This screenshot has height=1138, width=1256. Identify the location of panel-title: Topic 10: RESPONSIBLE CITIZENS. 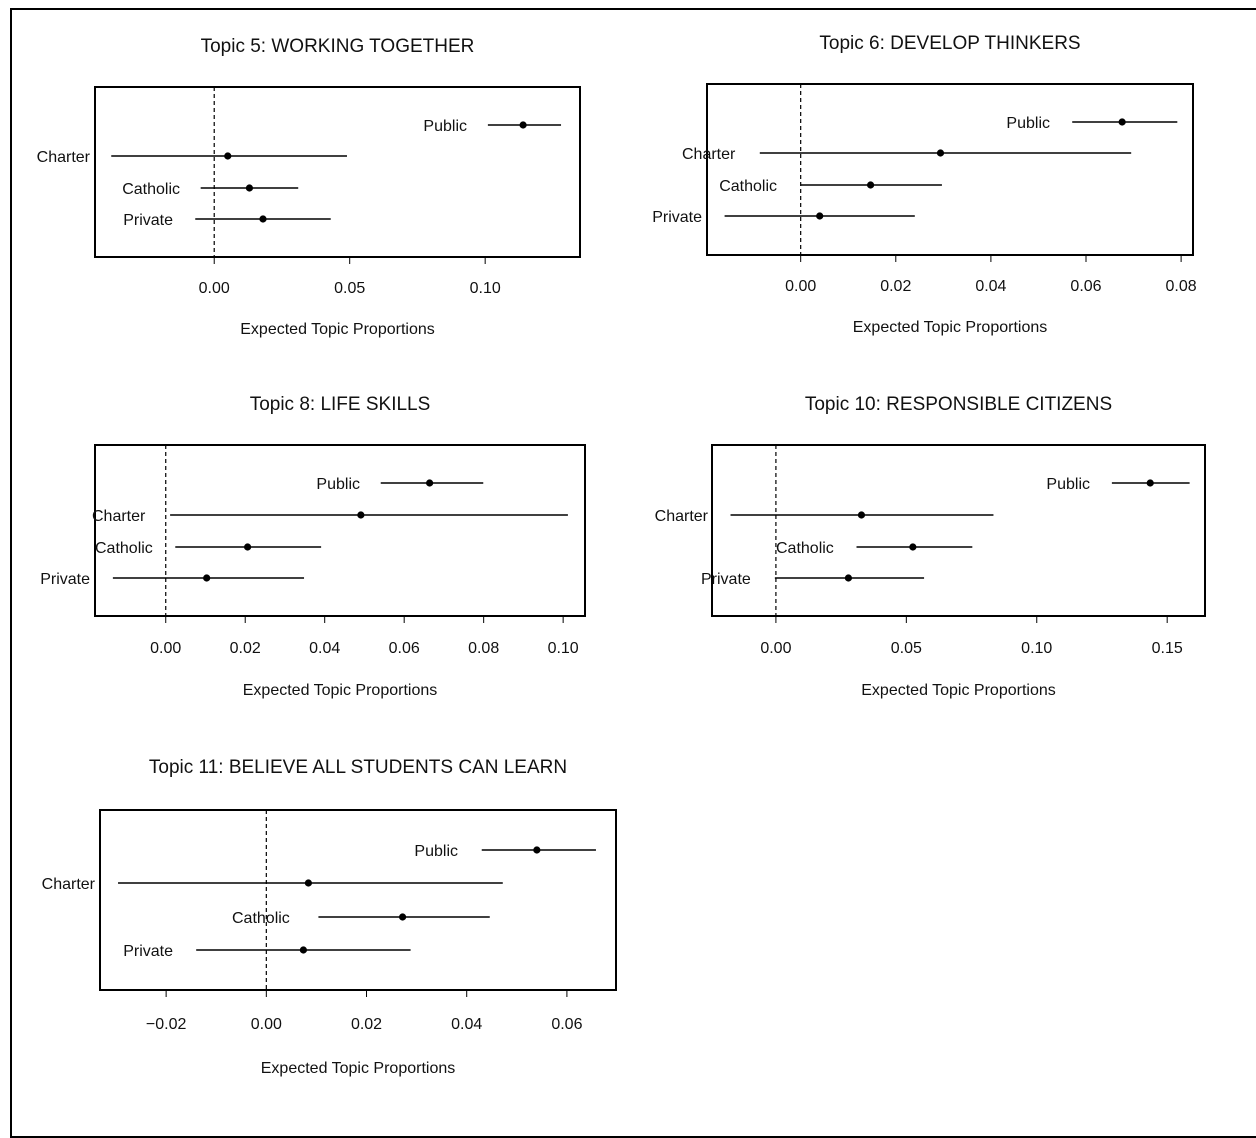
(958, 404).